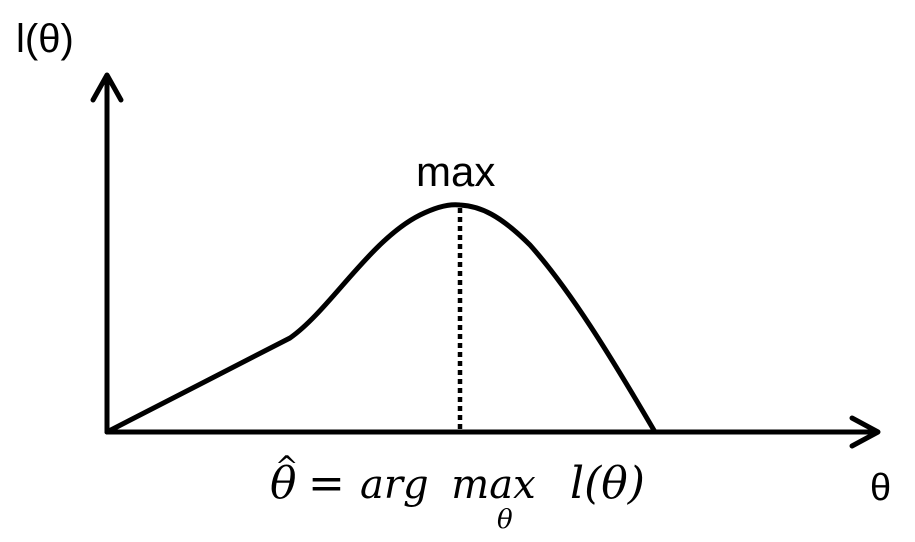 The height and width of the screenshot is (542, 915). Describe the element at coordinates (283, 483) in the screenshot. I see `equation-theta-hat: θ` at that location.